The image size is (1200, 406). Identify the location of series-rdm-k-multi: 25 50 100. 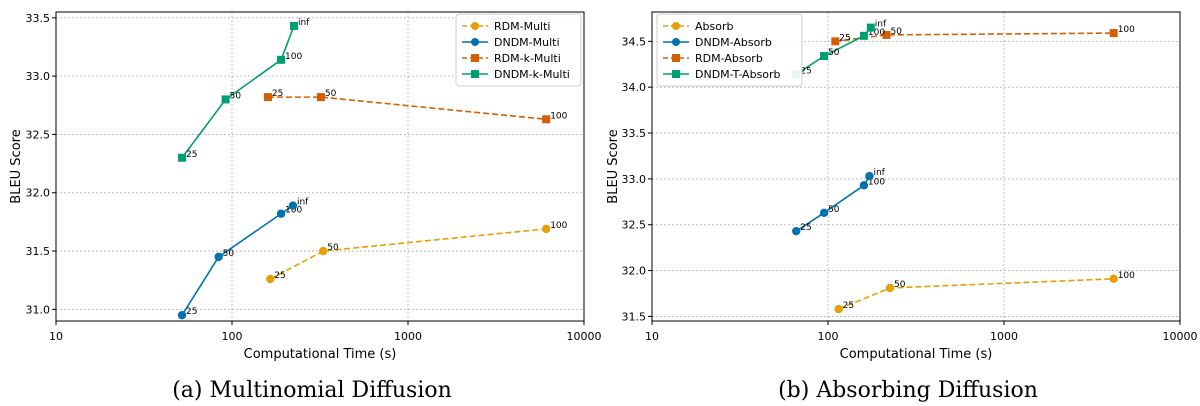
(415, 106).